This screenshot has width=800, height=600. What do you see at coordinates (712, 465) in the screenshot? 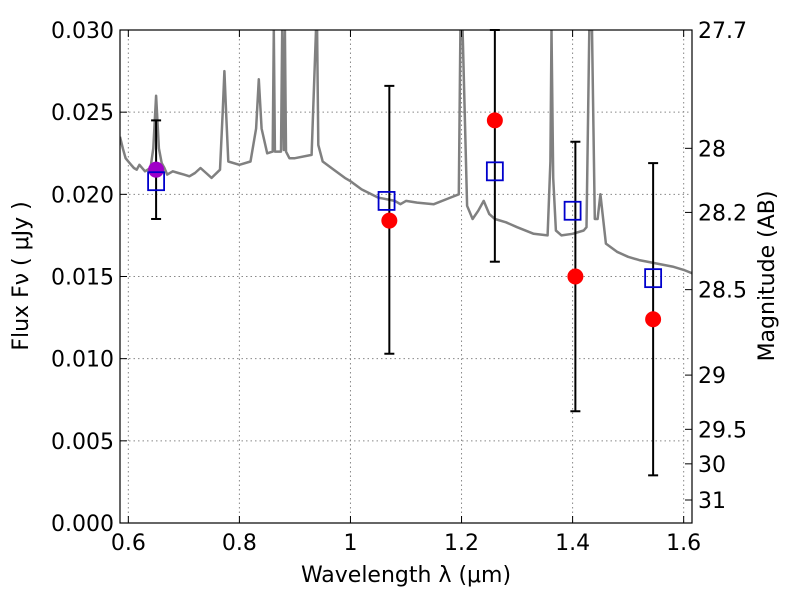
I see `y2-tick-label: 30` at bounding box center [712, 465].